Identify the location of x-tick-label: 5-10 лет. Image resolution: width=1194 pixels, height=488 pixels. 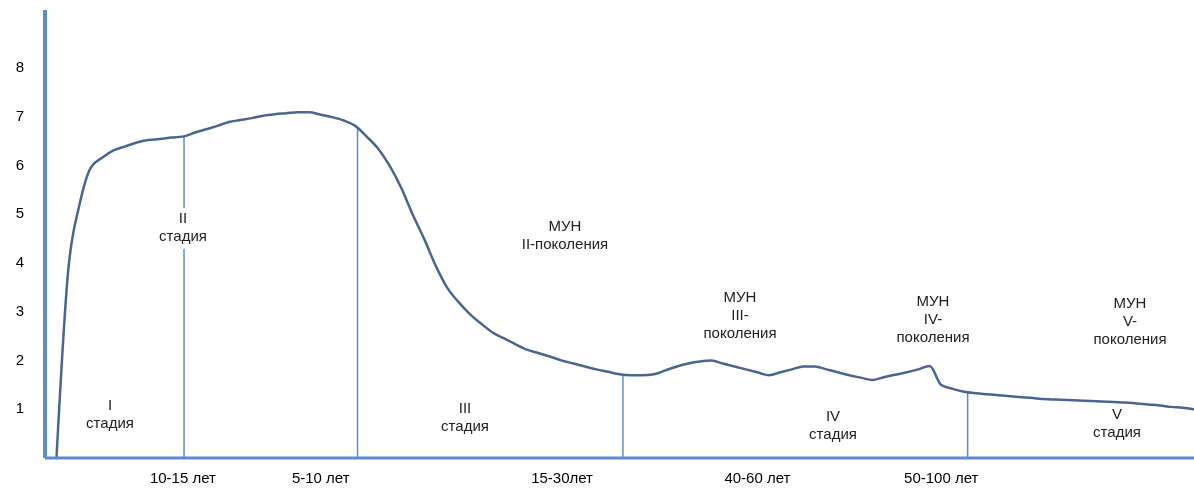
(320, 477).